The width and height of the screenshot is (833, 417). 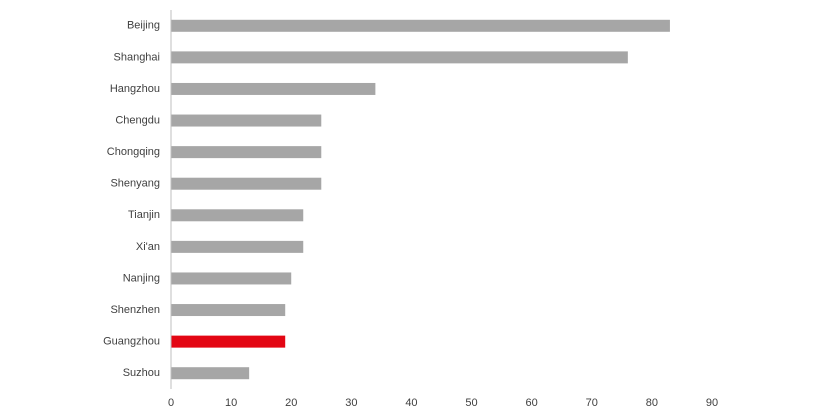 I want to click on x-tick-label: 70, so click(x=592, y=403).